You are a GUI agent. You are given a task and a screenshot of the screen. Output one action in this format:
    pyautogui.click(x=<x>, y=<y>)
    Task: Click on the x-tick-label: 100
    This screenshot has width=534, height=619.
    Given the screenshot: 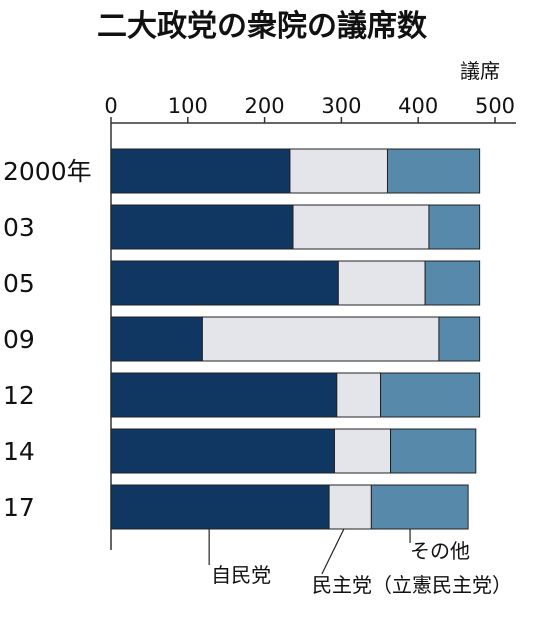 What is the action you would take?
    pyautogui.click(x=188, y=106)
    